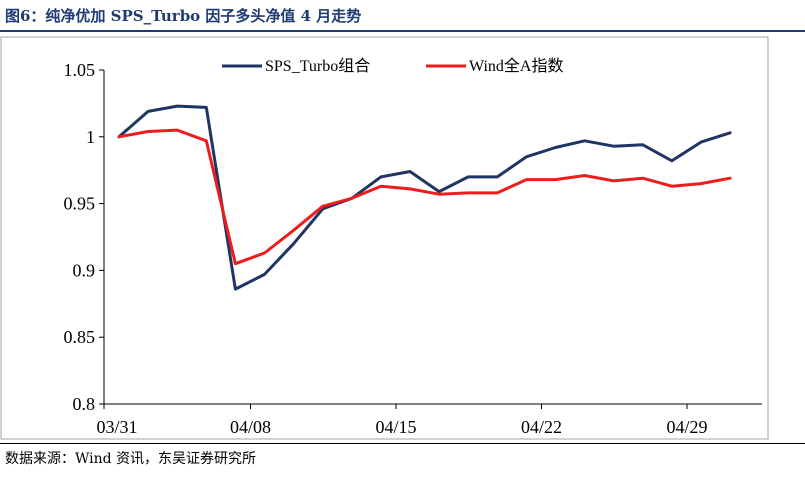 The height and width of the screenshot is (479, 805). I want to click on x-tick-label: 04/15, so click(395, 427).